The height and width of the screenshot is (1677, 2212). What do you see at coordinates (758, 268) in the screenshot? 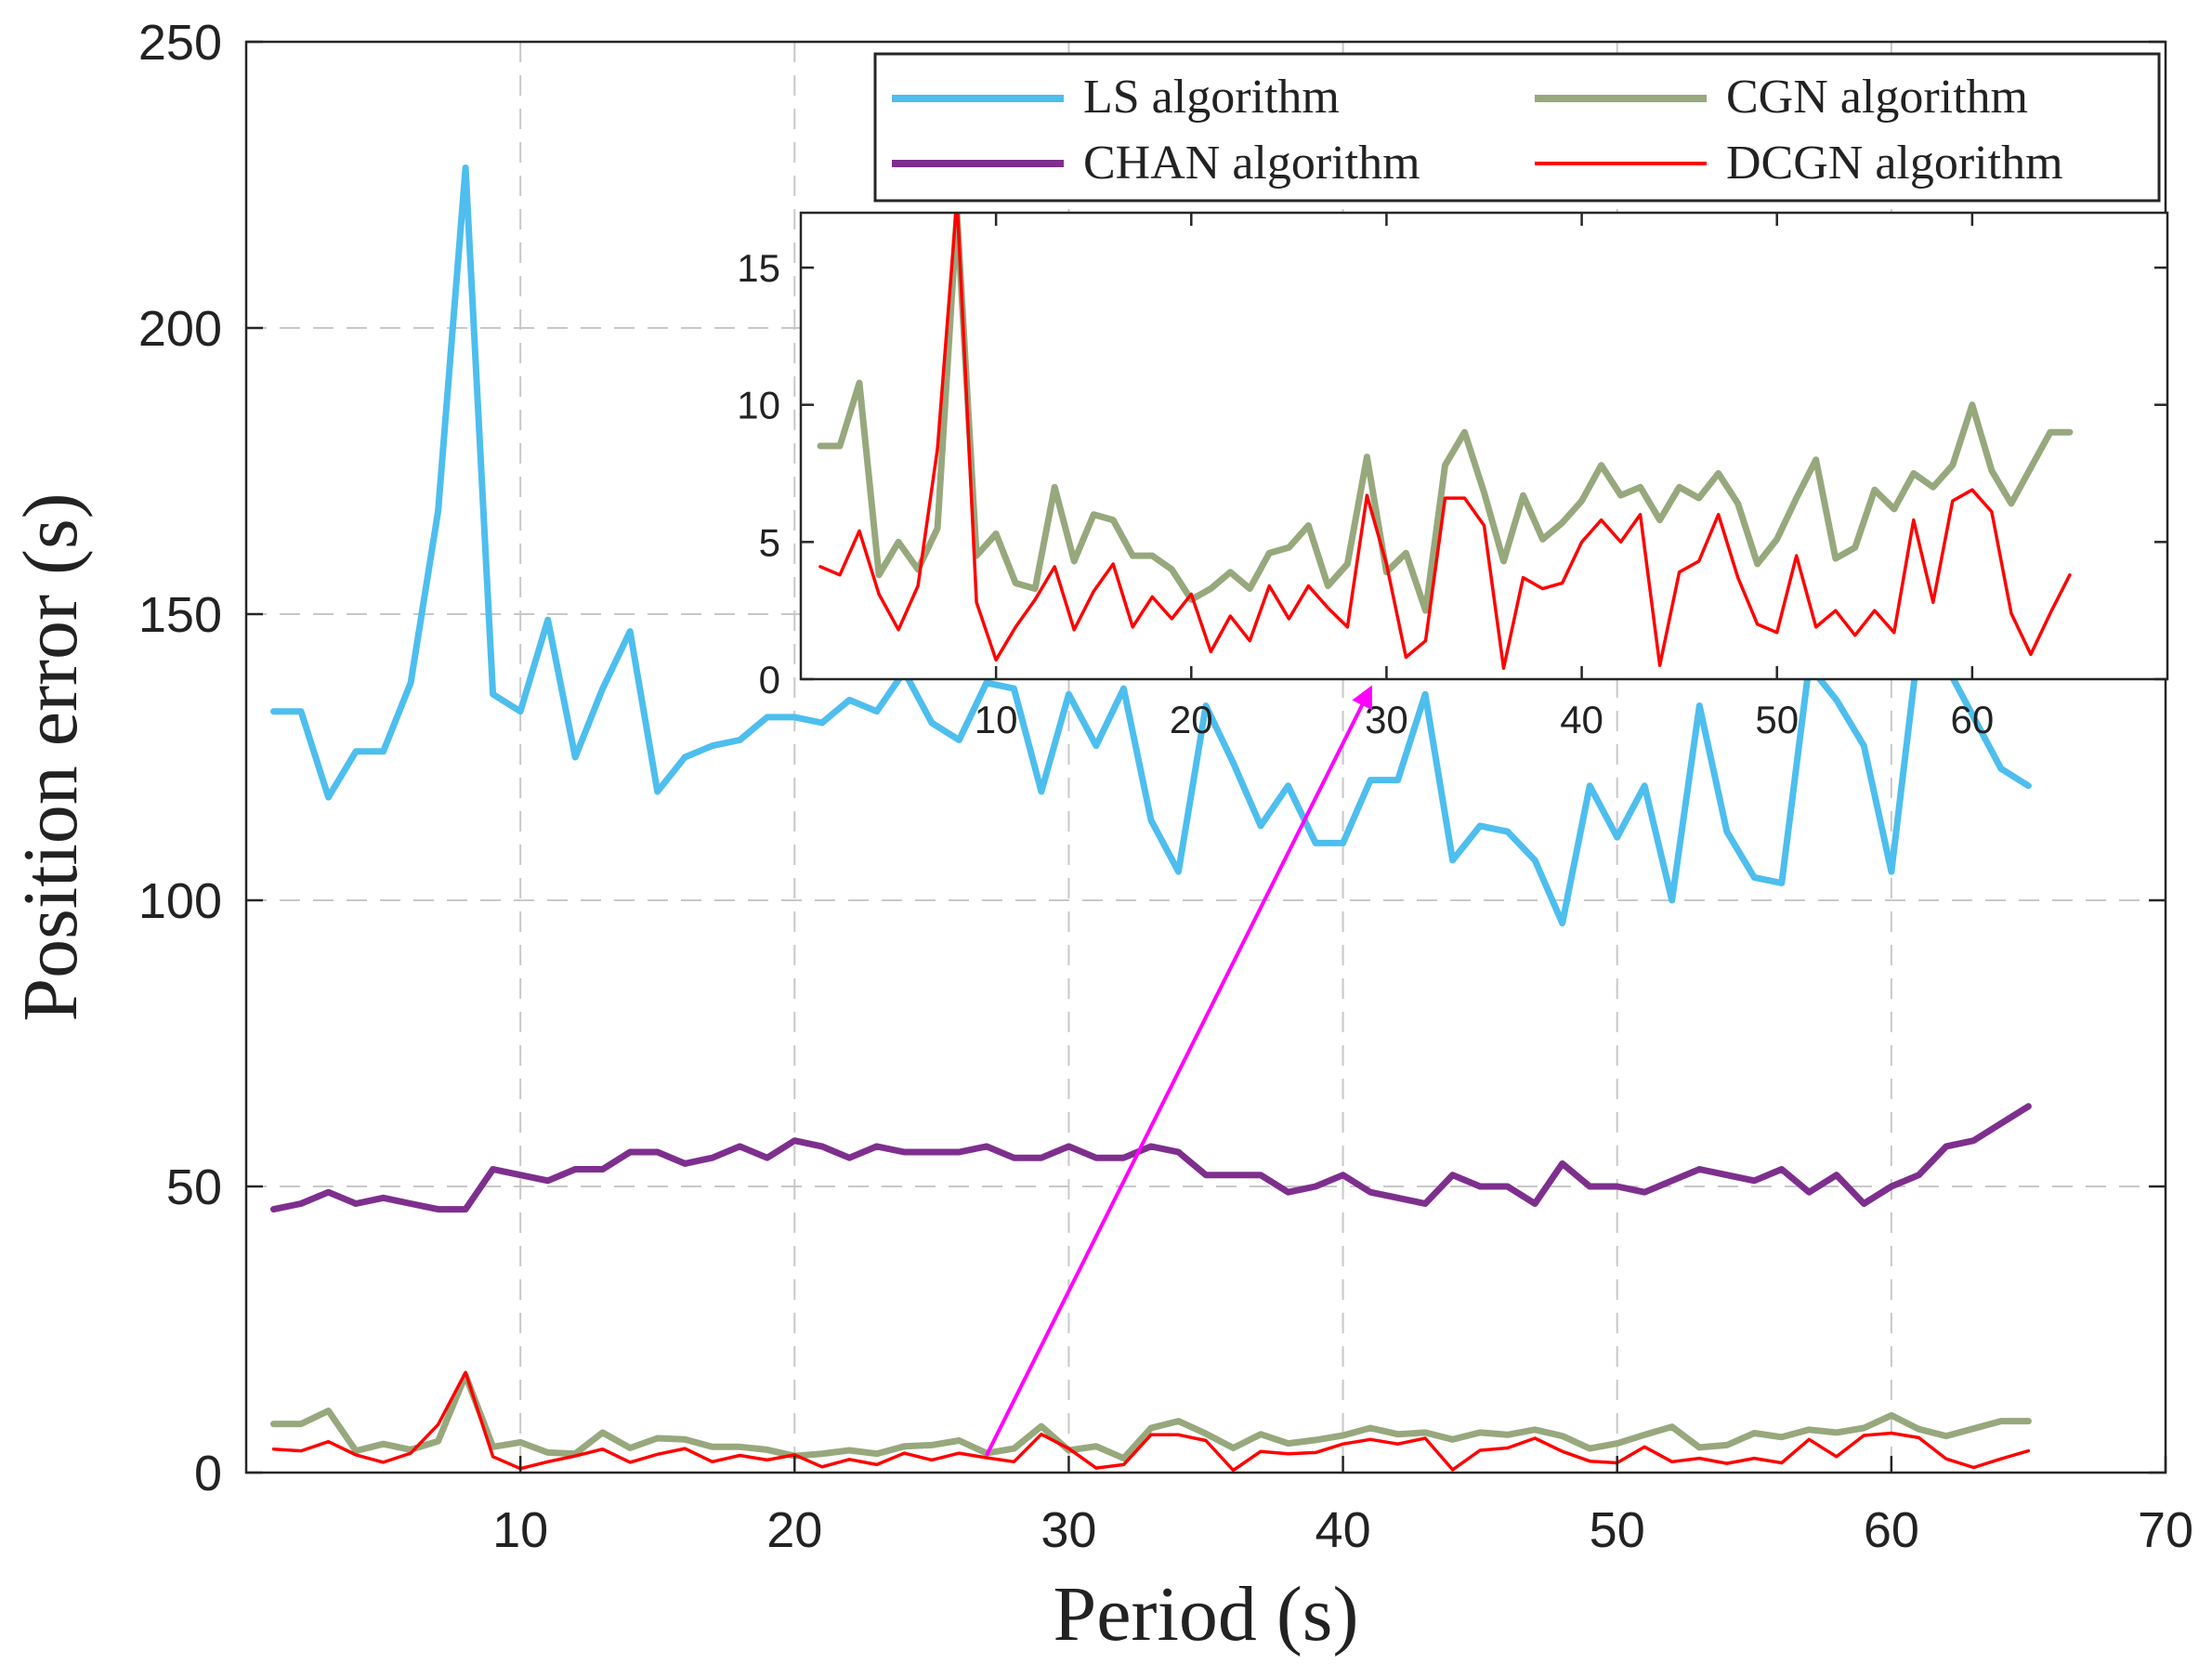
I see `inset-y-tick-label: 15` at bounding box center [758, 268].